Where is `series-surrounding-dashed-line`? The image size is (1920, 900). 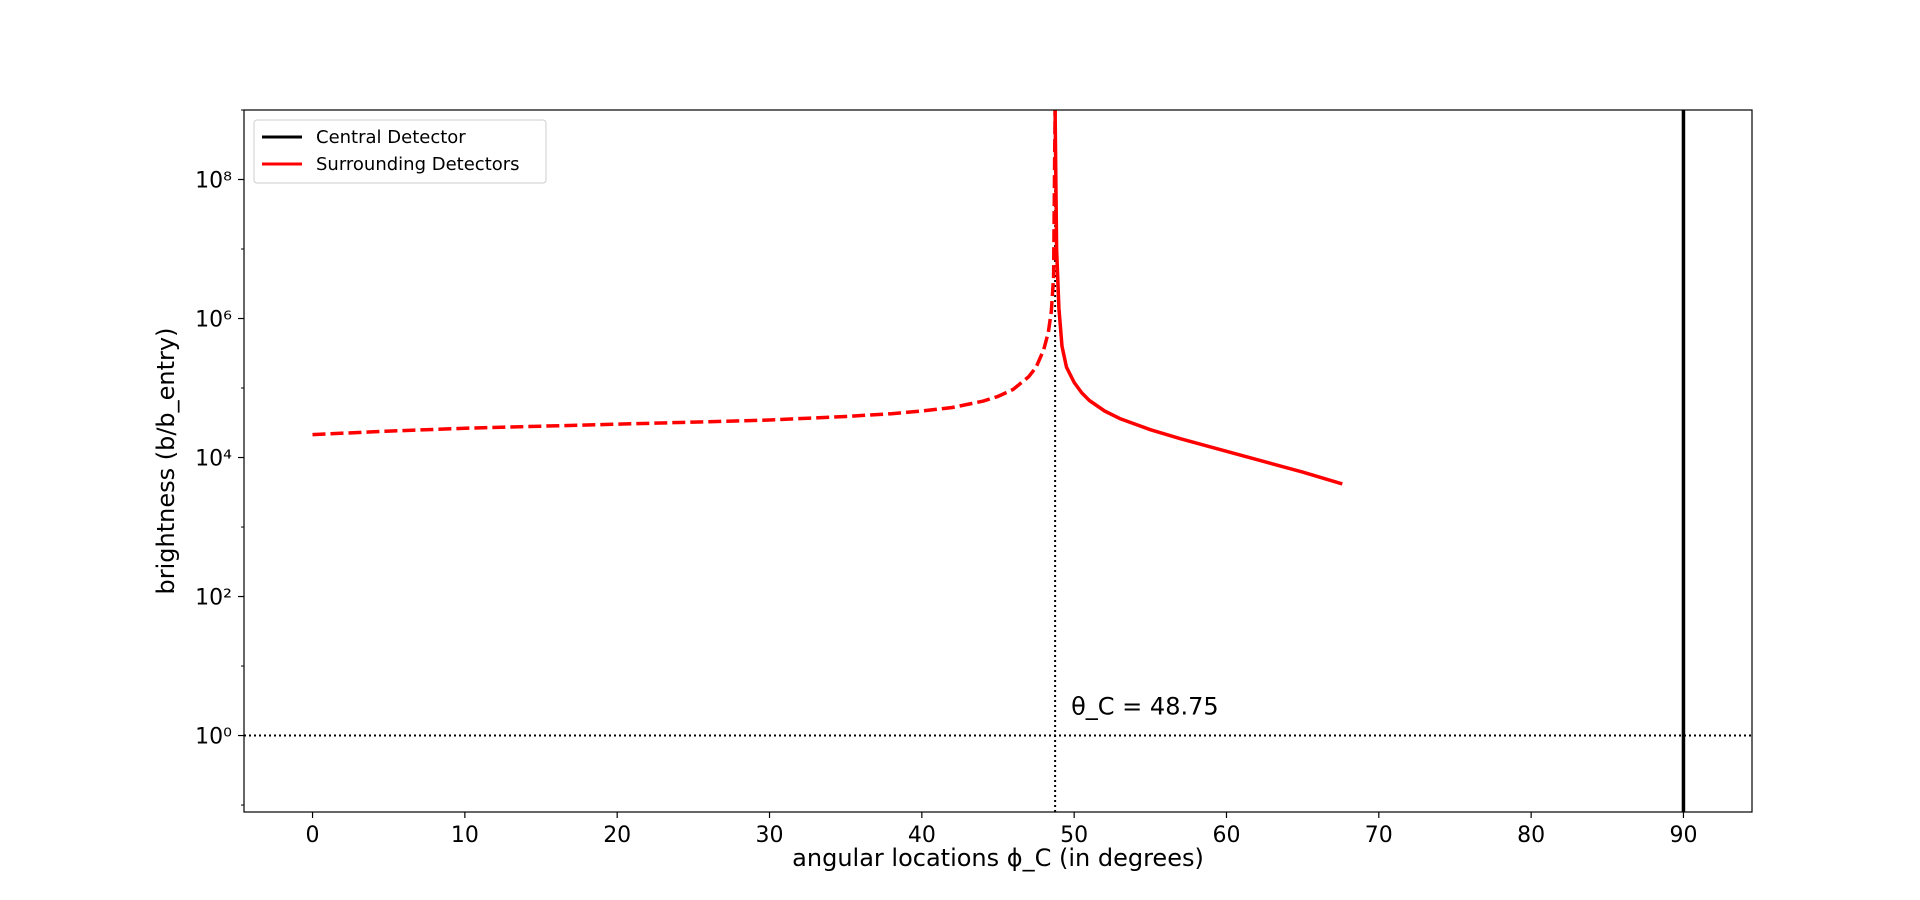 series-surrounding-dashed-line is located at coordinates (684, 273).